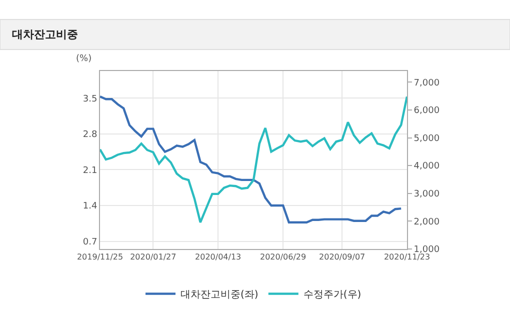 The width and height of the screenshot is (510, 320). I want to click on y2-tick-label: 2,000, so click(427, 222).